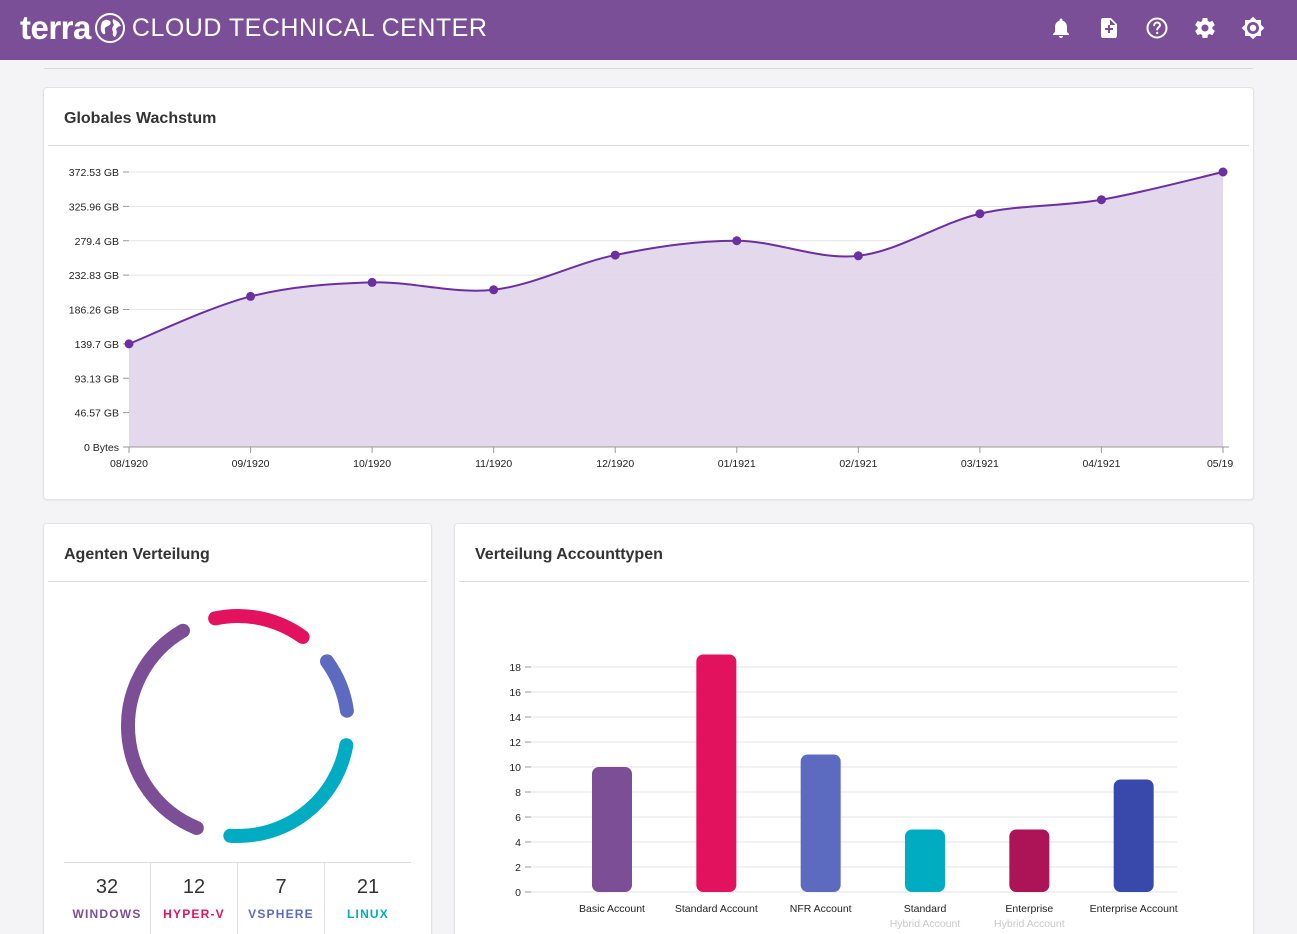 This screenshot has height=934, width=1297. I want to click on brand-logo: terra CLOUD TECHNICAL CENTER, so click(253, 28).